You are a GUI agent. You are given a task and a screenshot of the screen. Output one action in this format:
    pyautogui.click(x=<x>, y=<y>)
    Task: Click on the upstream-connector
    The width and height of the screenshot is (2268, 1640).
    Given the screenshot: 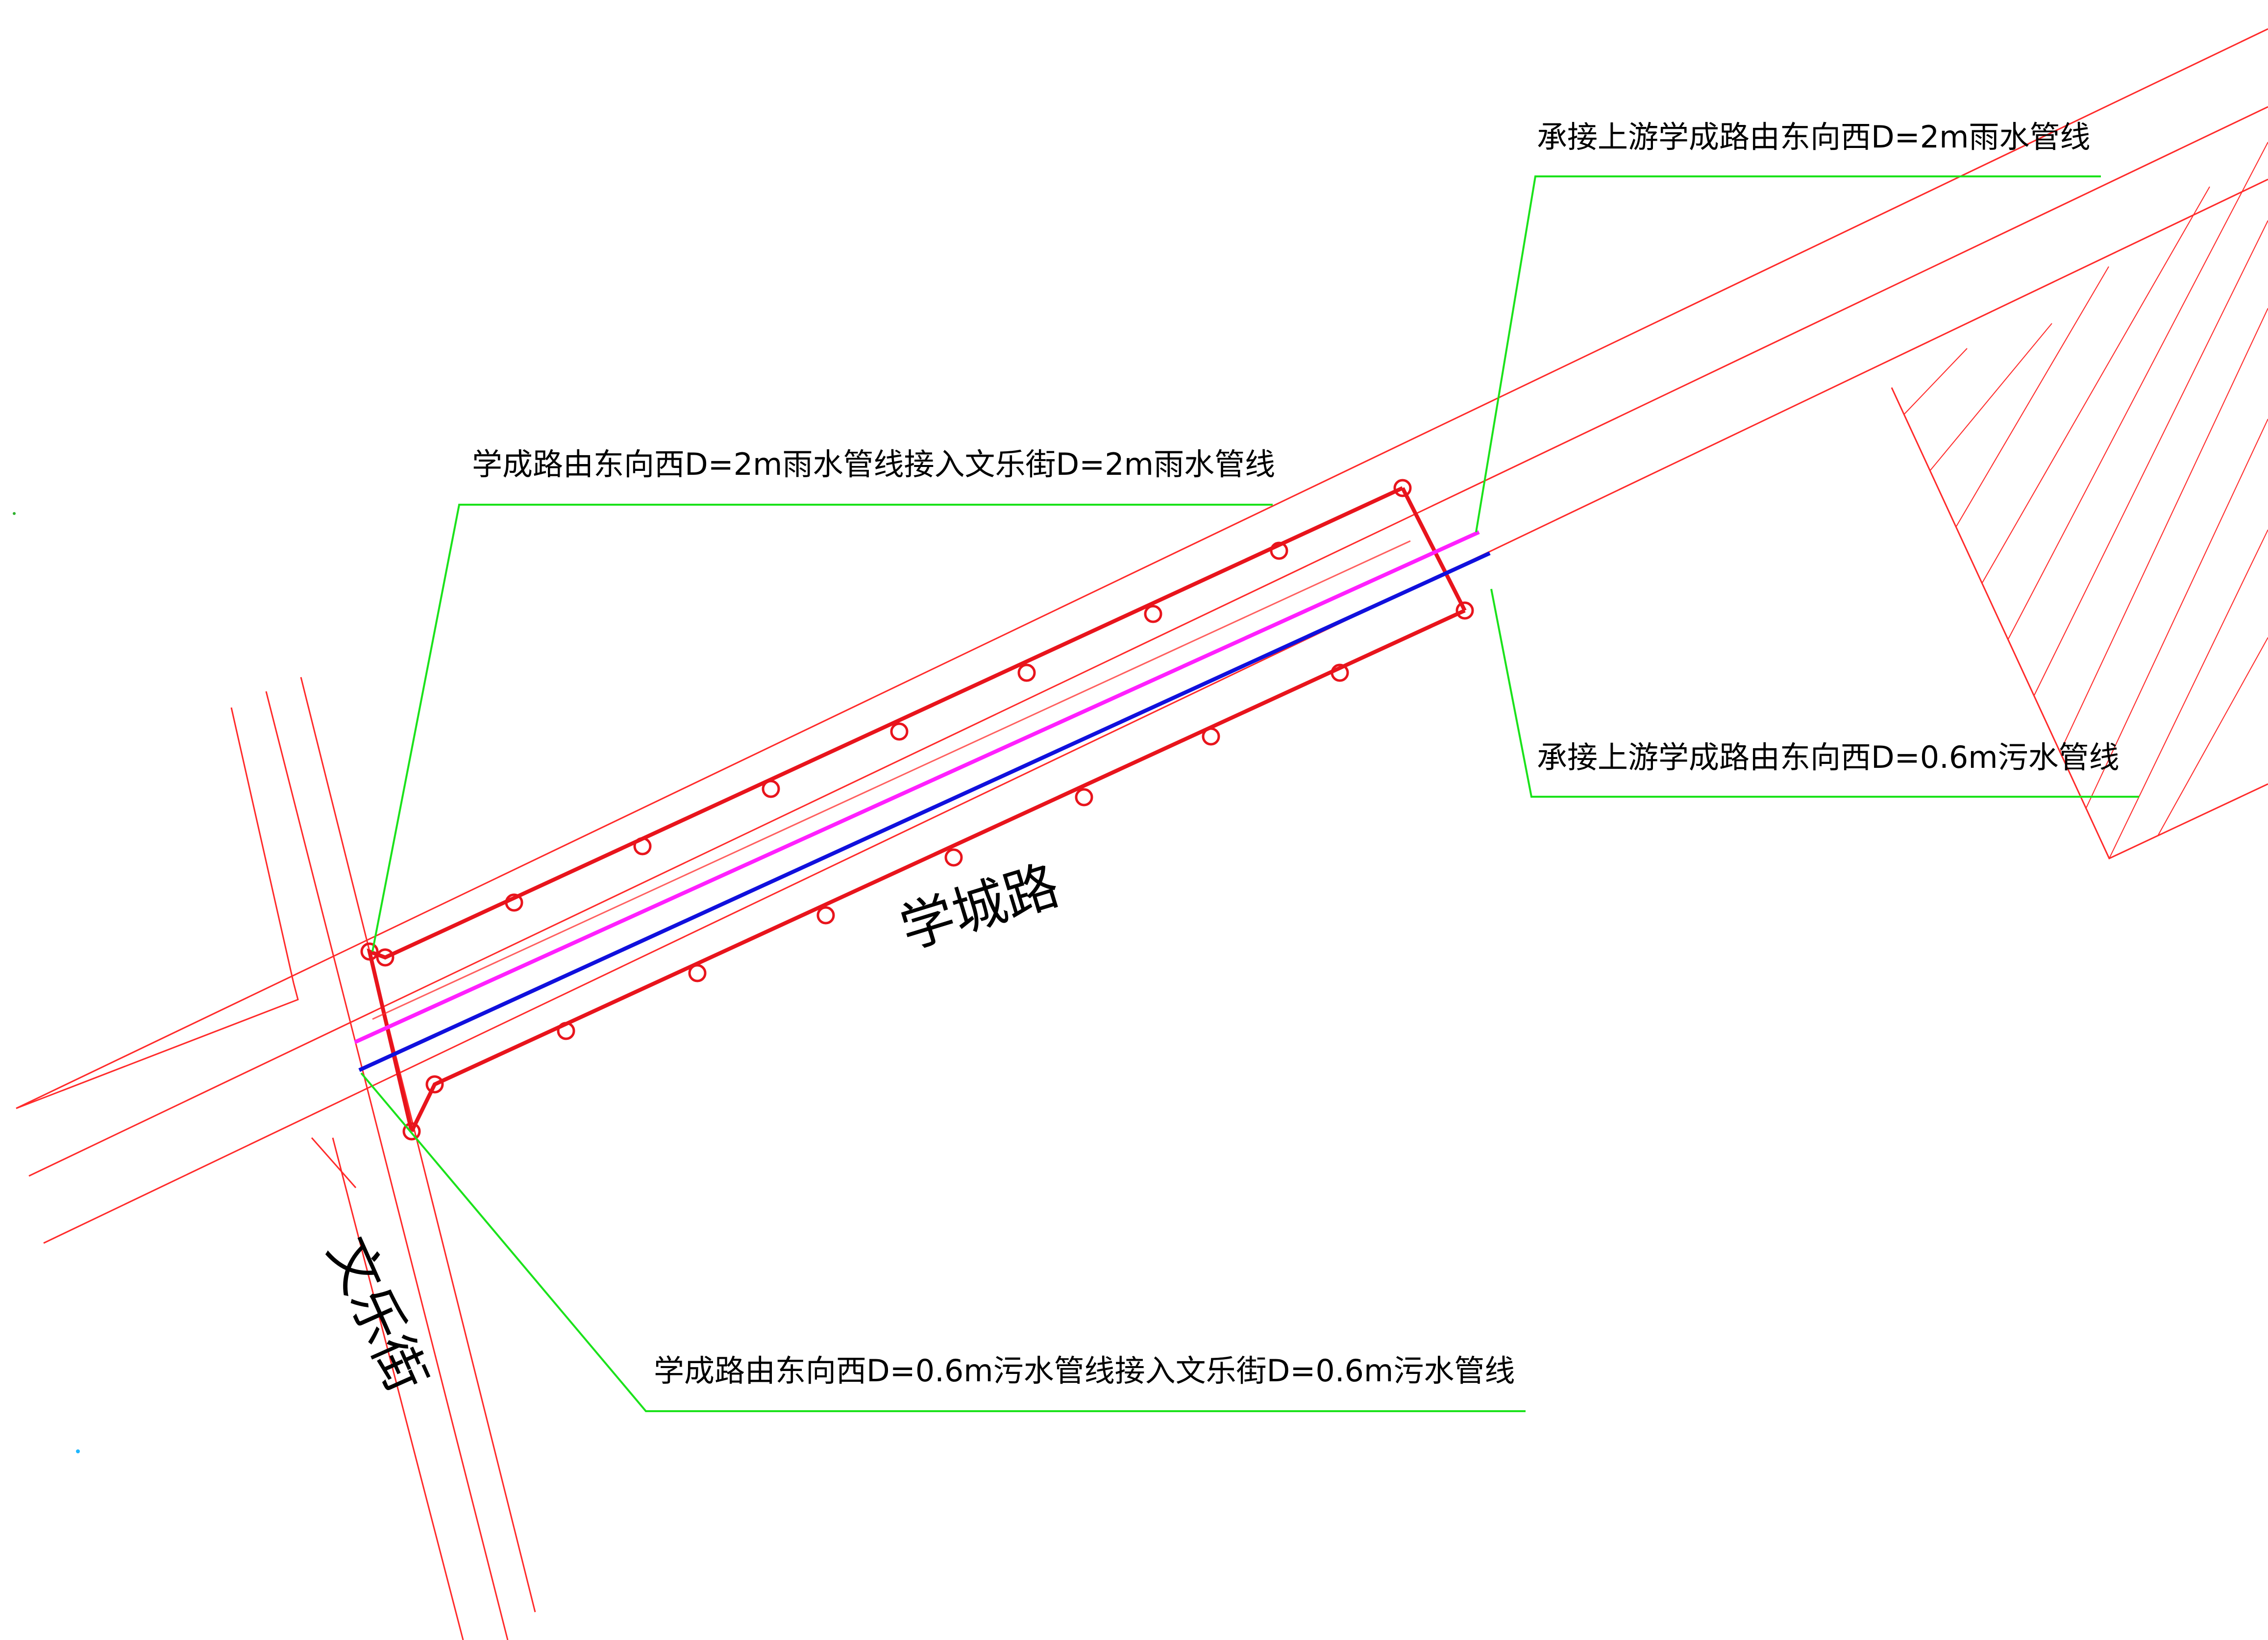 What is the action you would take?
    pyautogui.click(x=1434, y=549)
    